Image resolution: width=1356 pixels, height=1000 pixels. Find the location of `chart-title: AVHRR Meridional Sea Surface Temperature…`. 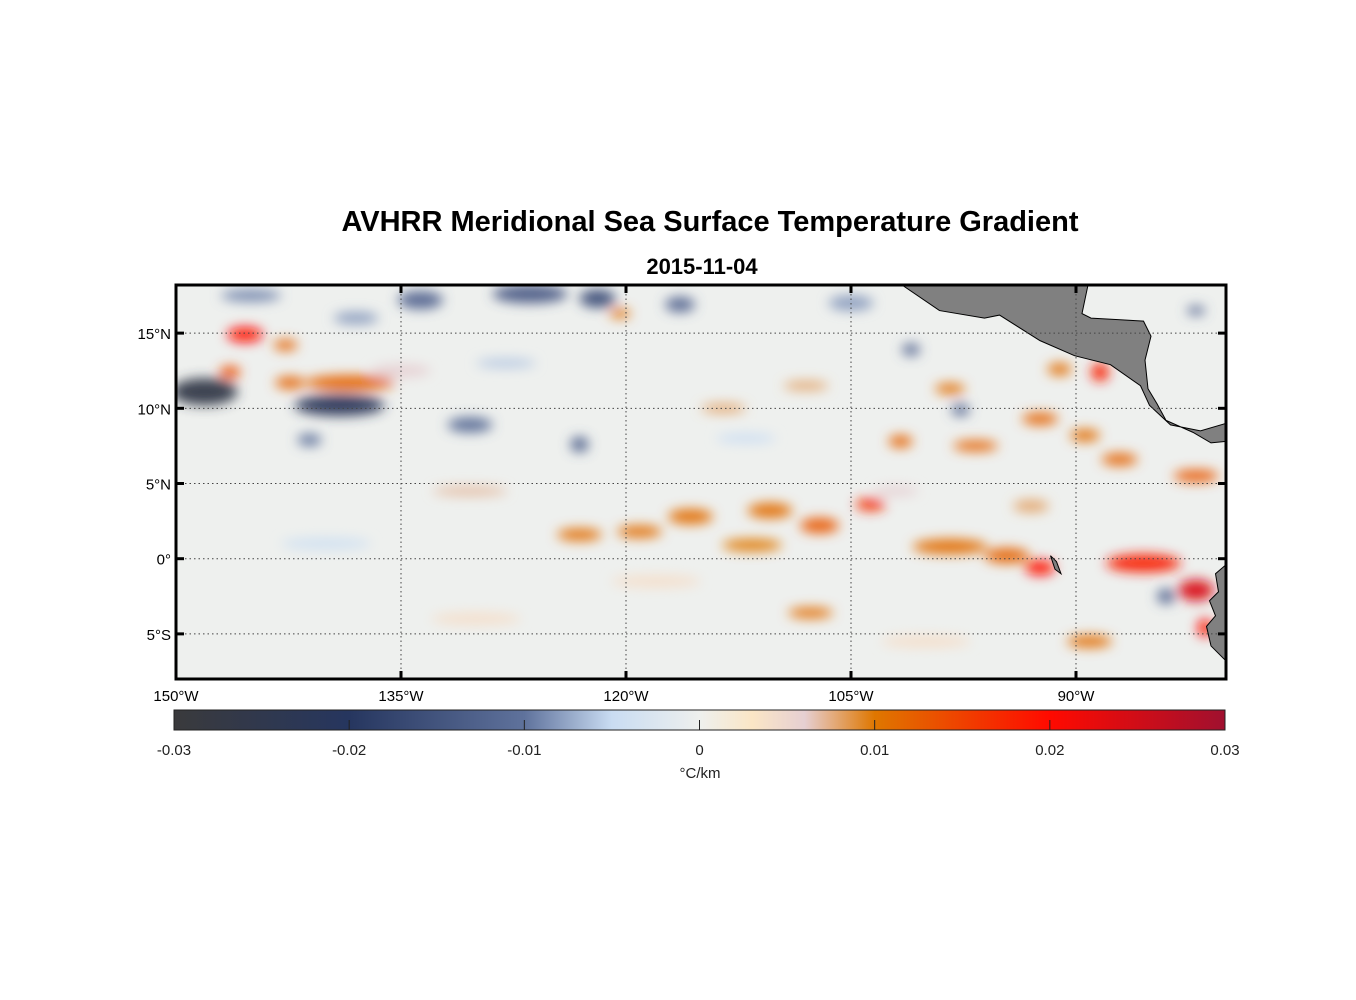

chart-title: AVHRR Meridional Sea Surface Temperature… is located at coordinates (710, 222).